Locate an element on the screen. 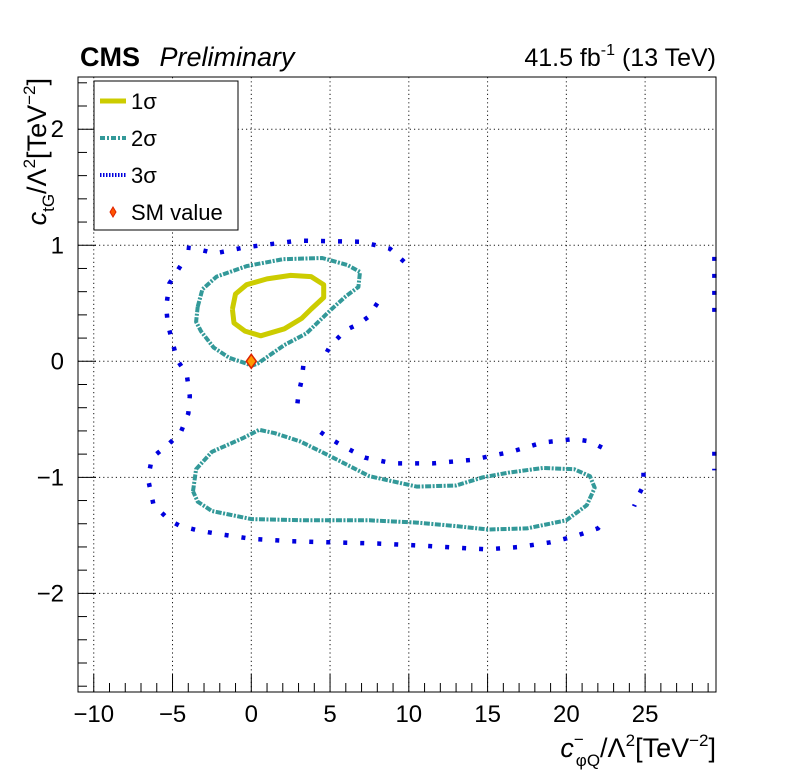  y-tick-label: 2 is located at coordinates (57, 129).